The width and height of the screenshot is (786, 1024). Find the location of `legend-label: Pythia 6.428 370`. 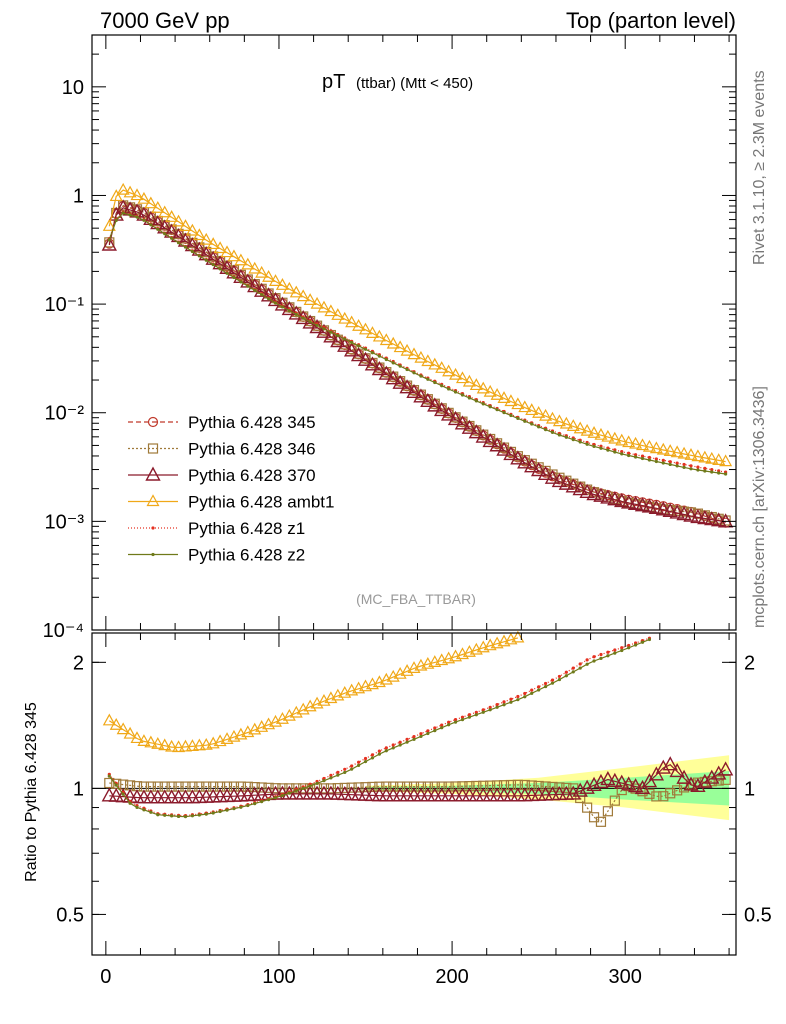

legend-label: Pythia 6.428 370 is located at coordinates (252, 475).